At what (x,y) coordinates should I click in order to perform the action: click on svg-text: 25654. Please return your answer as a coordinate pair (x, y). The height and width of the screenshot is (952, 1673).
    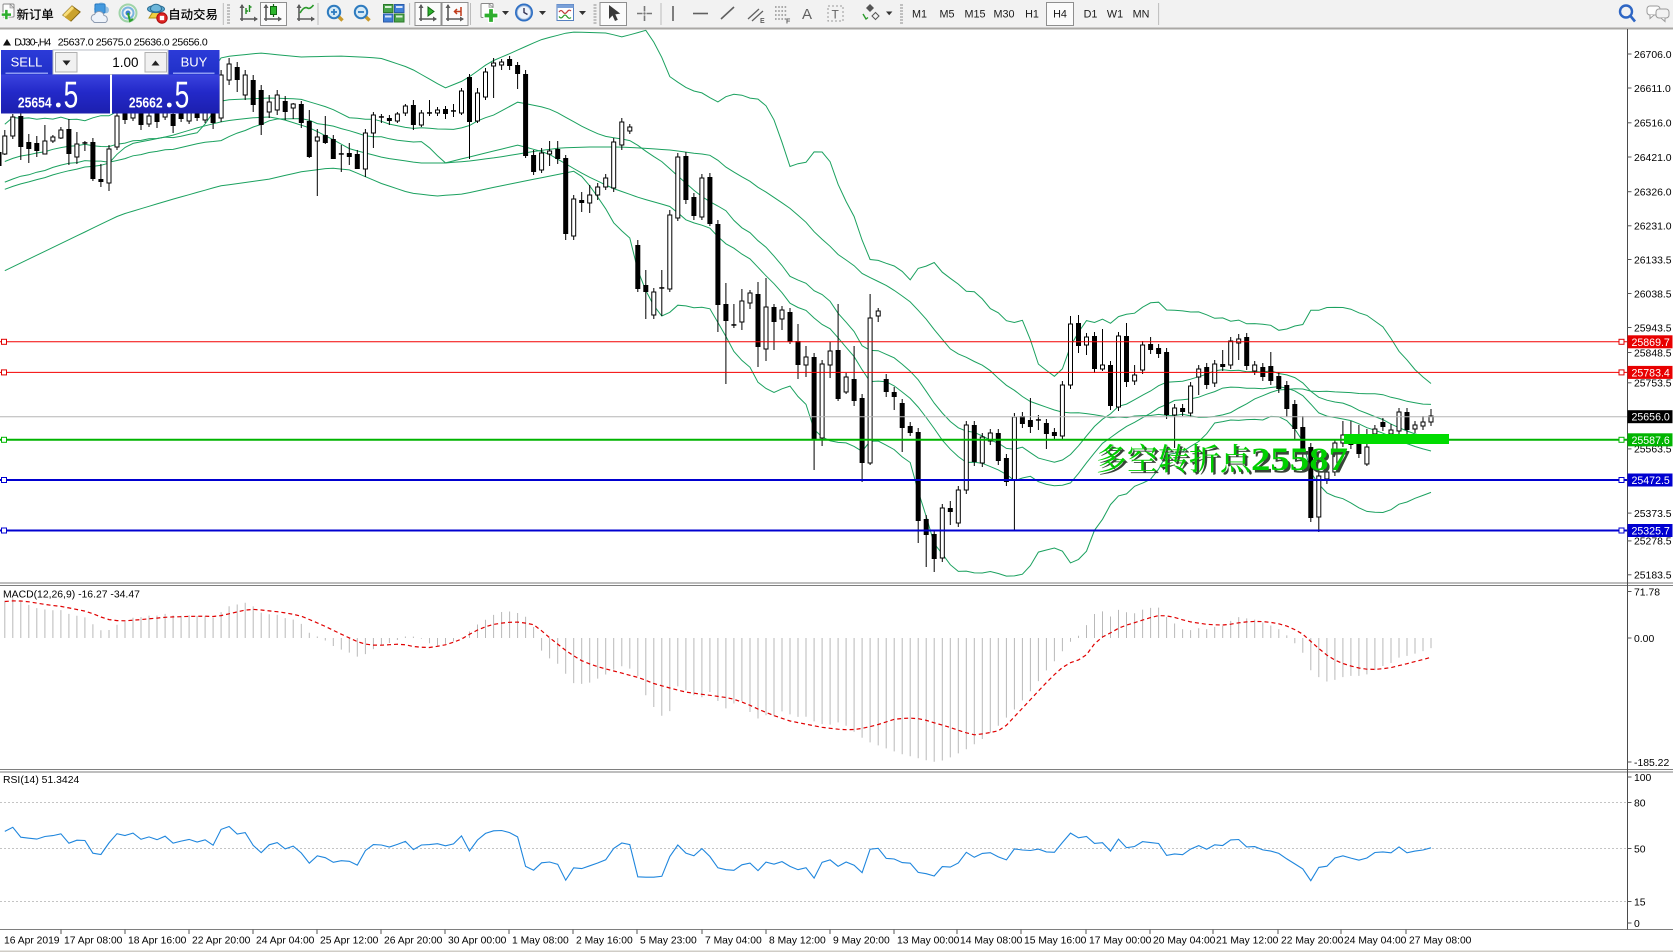
    Looking at the image, I should click on (35, 103).